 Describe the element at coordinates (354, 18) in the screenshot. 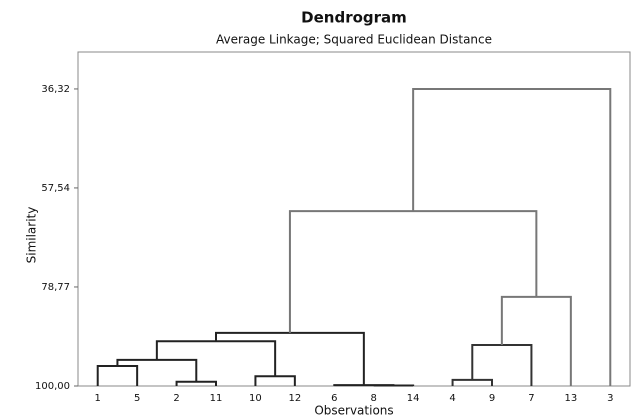

I see `chart-title: Dendrogram` at that location.